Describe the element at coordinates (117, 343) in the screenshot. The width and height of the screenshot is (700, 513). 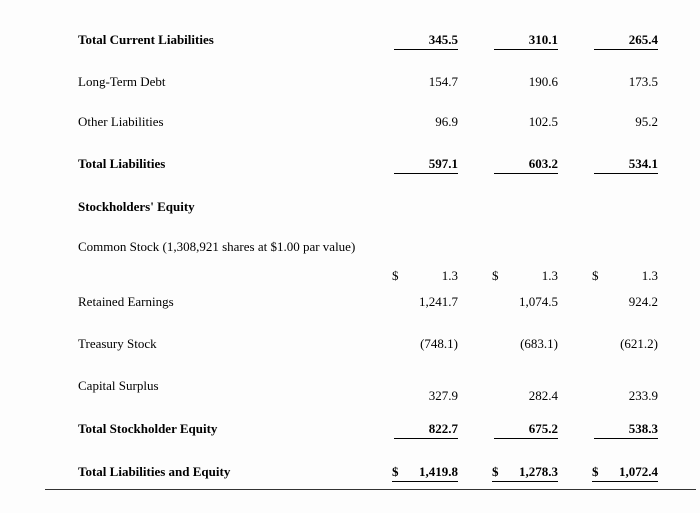
I see `row-label: Treasury Stock` at that location.